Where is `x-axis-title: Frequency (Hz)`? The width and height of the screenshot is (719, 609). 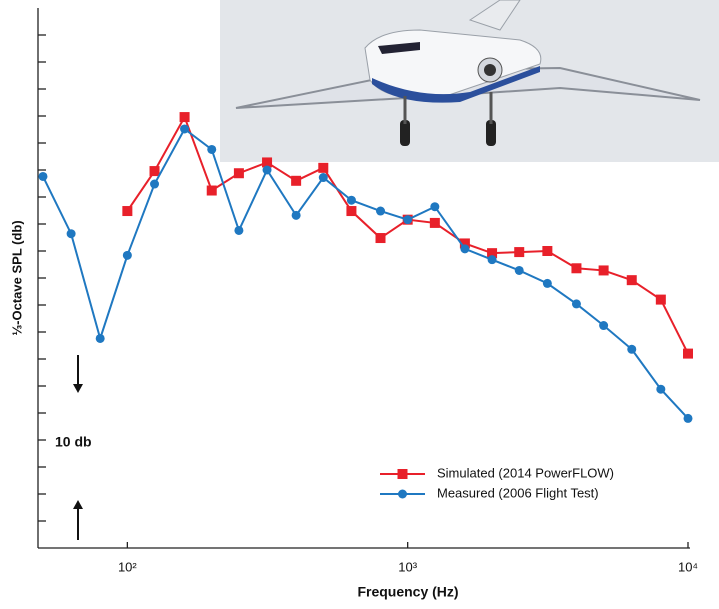
x-axis-title: Frequency (Hz) is located at coordinates (407, 592).